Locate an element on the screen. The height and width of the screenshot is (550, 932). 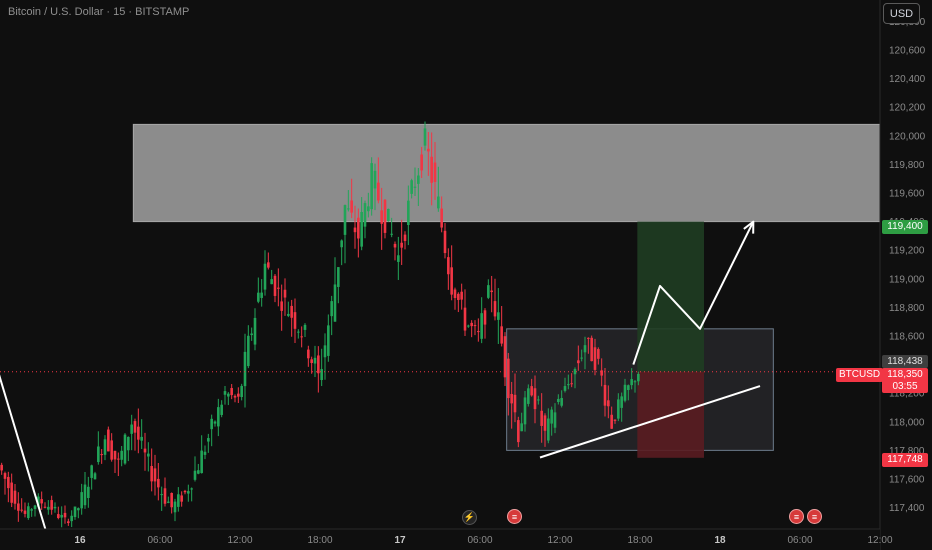
lightning-icon: ⚡ is located at coordinates (469, 517).